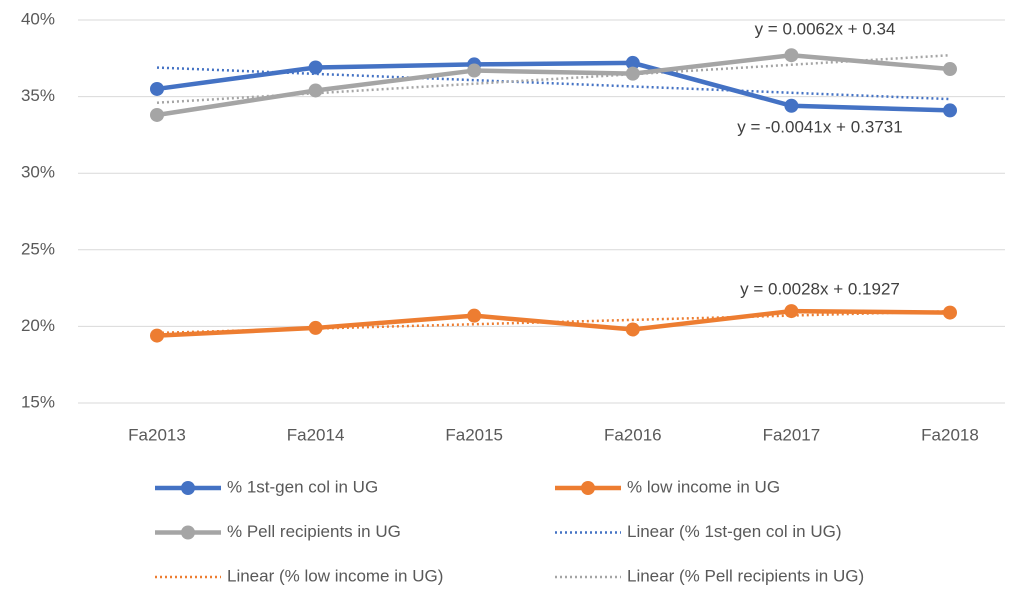 This screenshot has width=1017, height=589. I want to click on legend-label: % 1st-gen col in UG, so click(302, 486).